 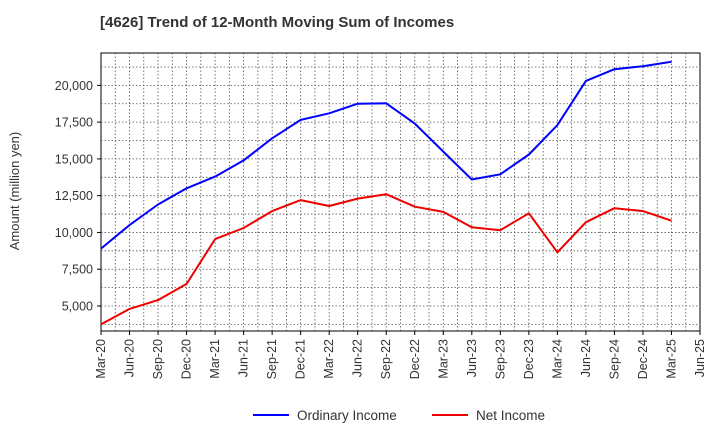 What do you see at coordinates (529, 359) in the screenshot?
I see `x-tick-label: Dec-23` at bounding box center [529, 359].